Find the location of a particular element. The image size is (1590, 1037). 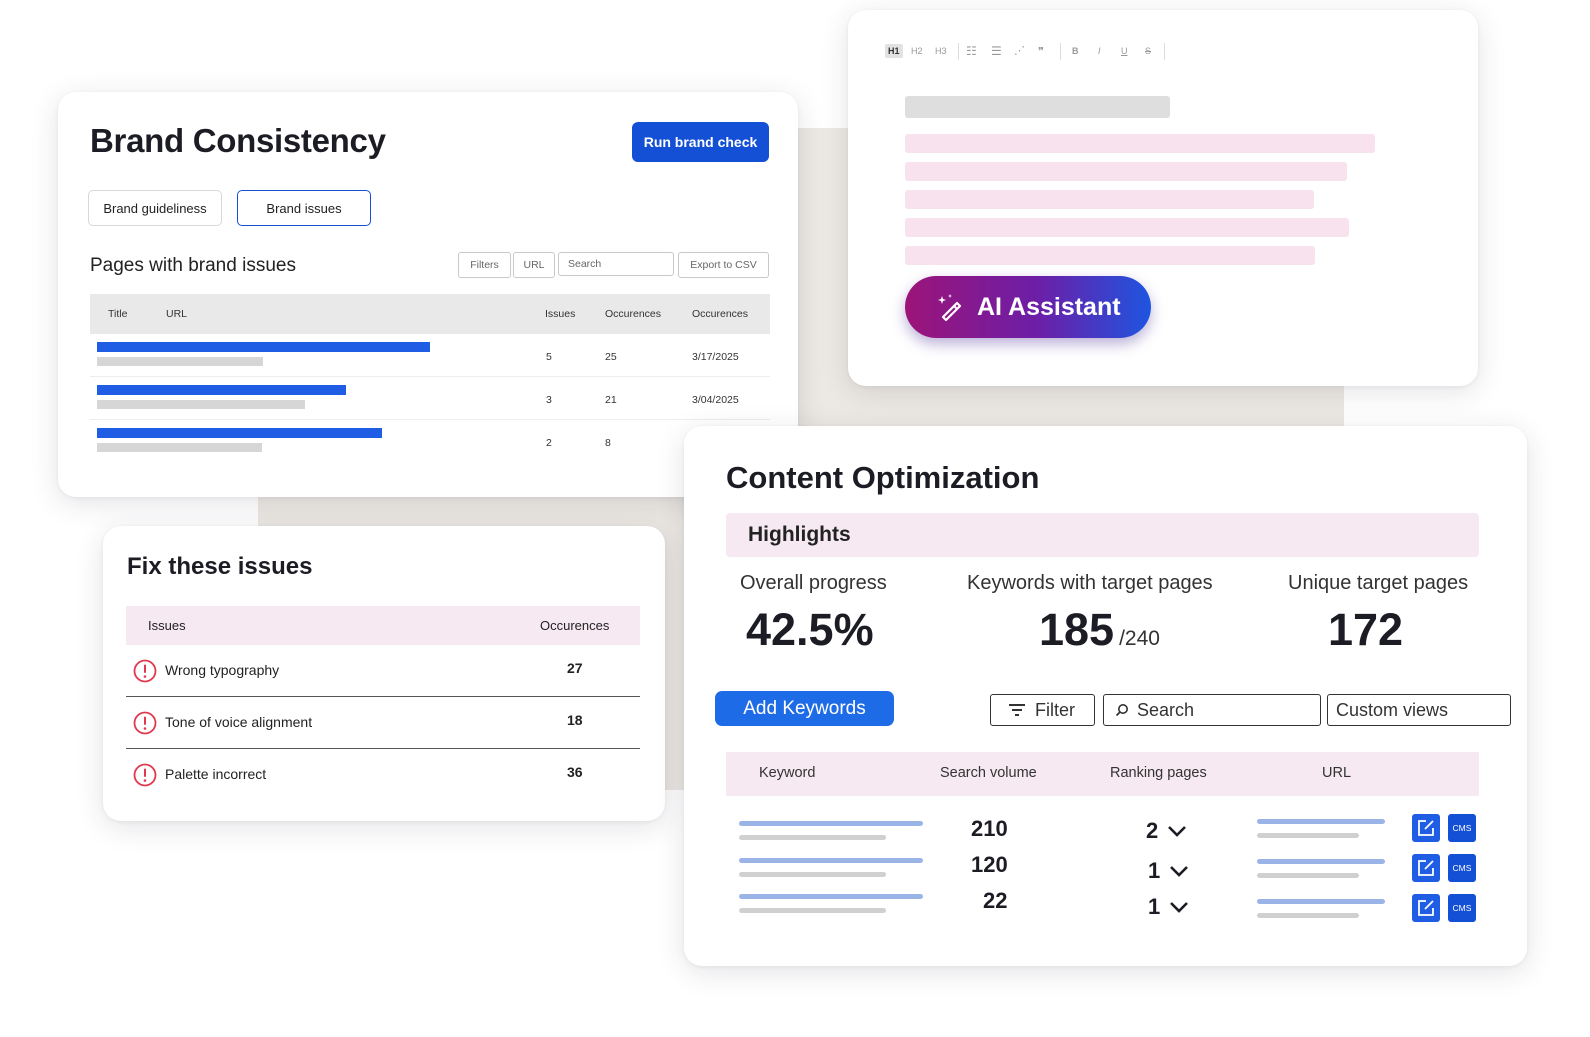

search-volume-value: 210 is located at coordinates (989, 828).